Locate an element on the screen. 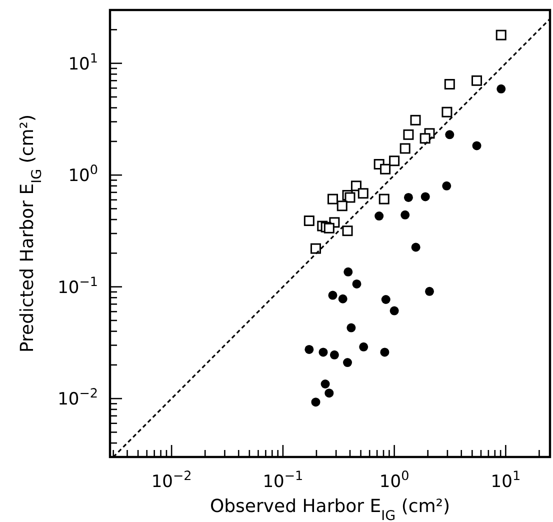 This screenshot has width=553, height=522. y-tick-label: 10$^{−2}$ is located at coordinates (78, 398).